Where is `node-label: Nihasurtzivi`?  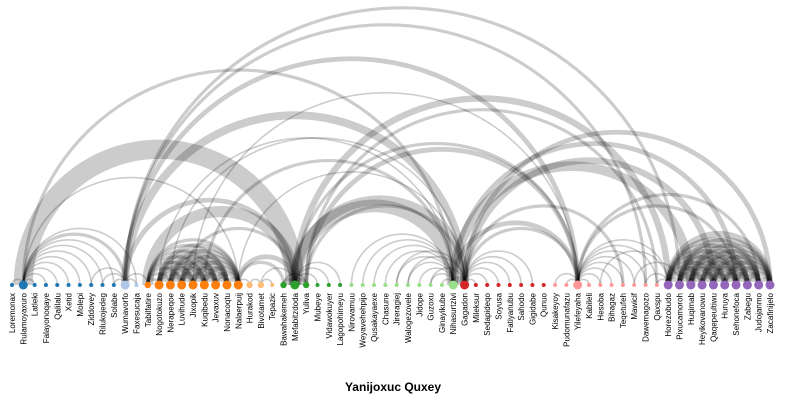 node-label: Nihasurtzivi is located at coordinates (453, 314).